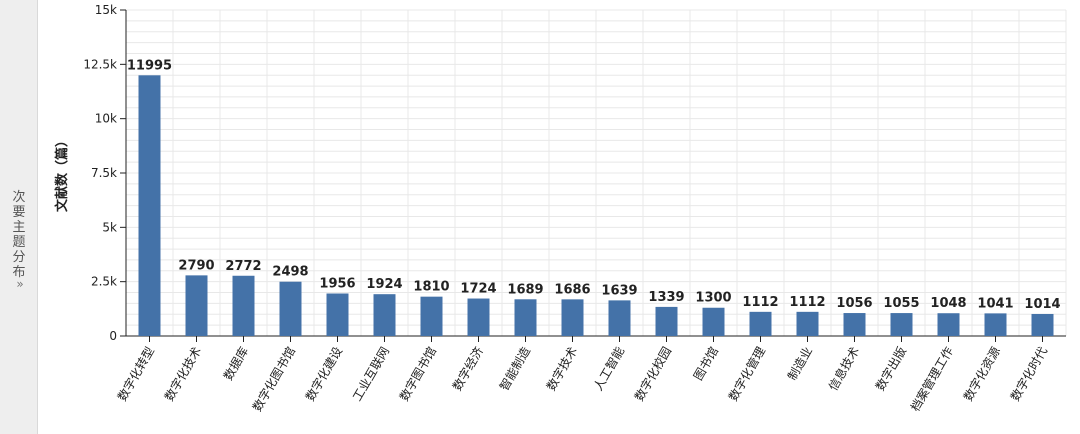 This screenshot has height=434, width=1080. What do you see at coordinates (62, 173) in the screenshot?
I see `y-axis-label: 文献数（篇）` at bounding box center [62, 173].